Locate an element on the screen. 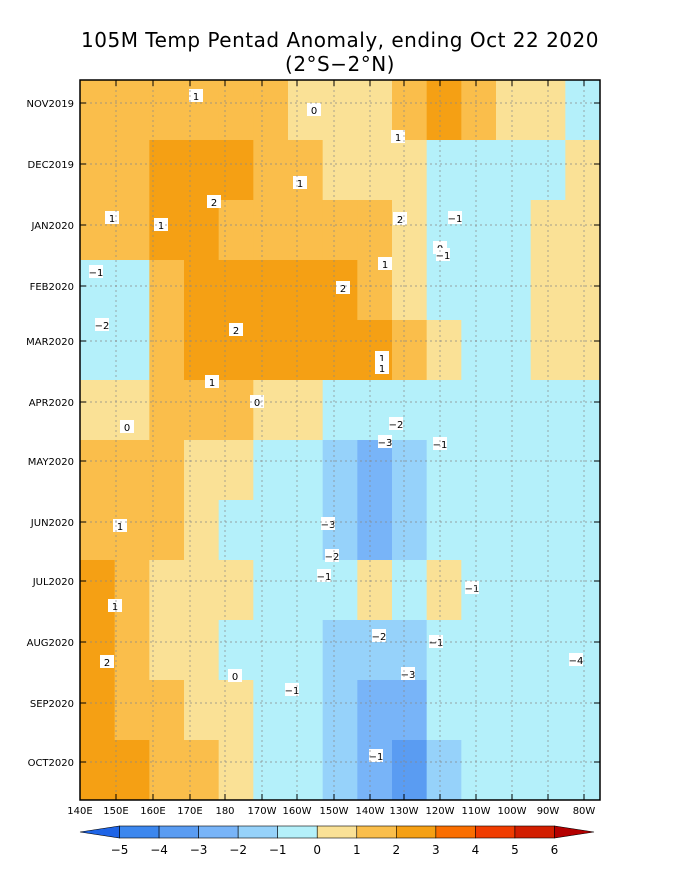 This screenshot has height=880, width=680. x-tick-label: 180 is located at coordinates (224, 811).